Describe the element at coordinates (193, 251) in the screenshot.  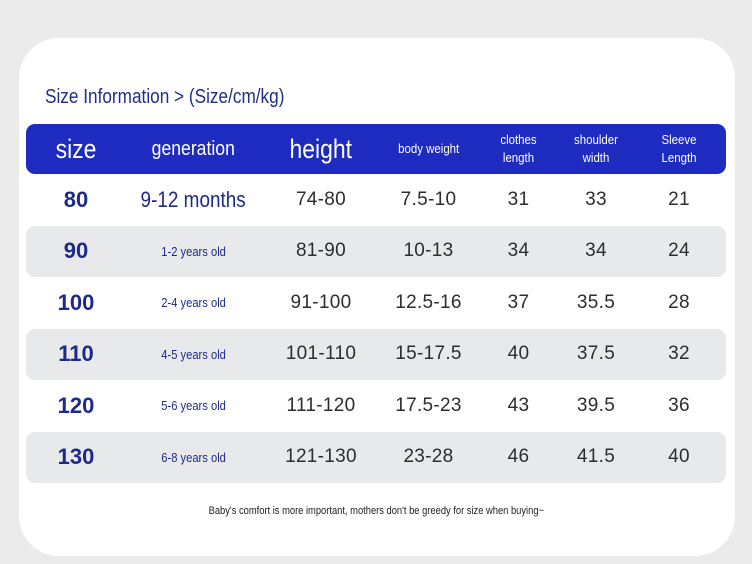
I see `generation-cell: 1-2 years old` at that location.